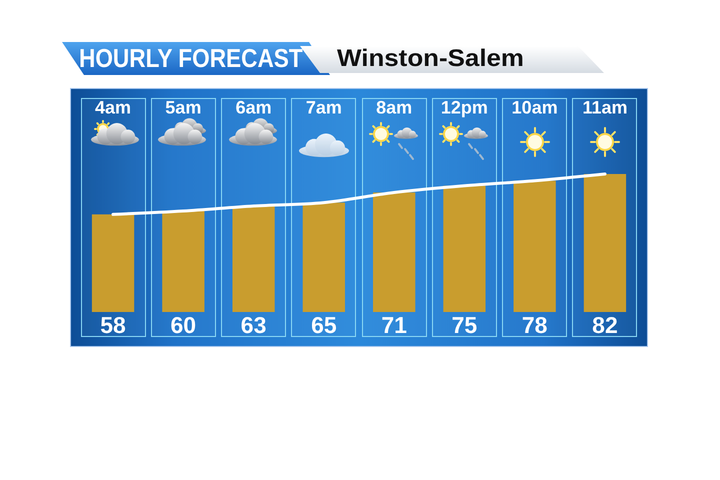 This screenshot has width=720, height=480. I want to click on data-label: 58, so click(113, 325).